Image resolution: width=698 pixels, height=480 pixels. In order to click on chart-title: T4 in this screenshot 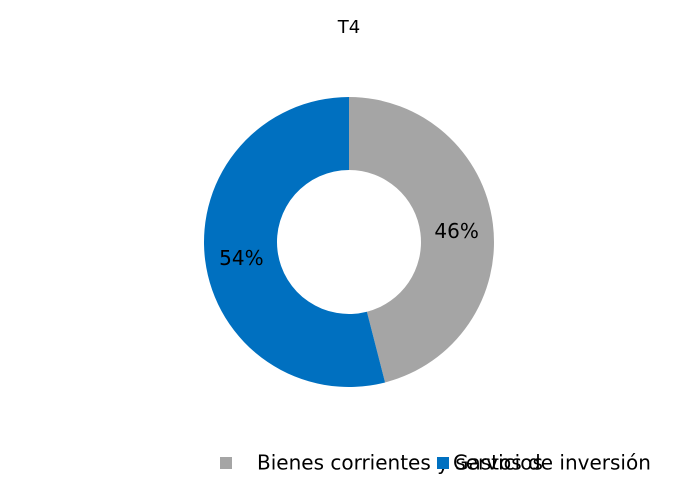, I will do `click(348, 27)`.